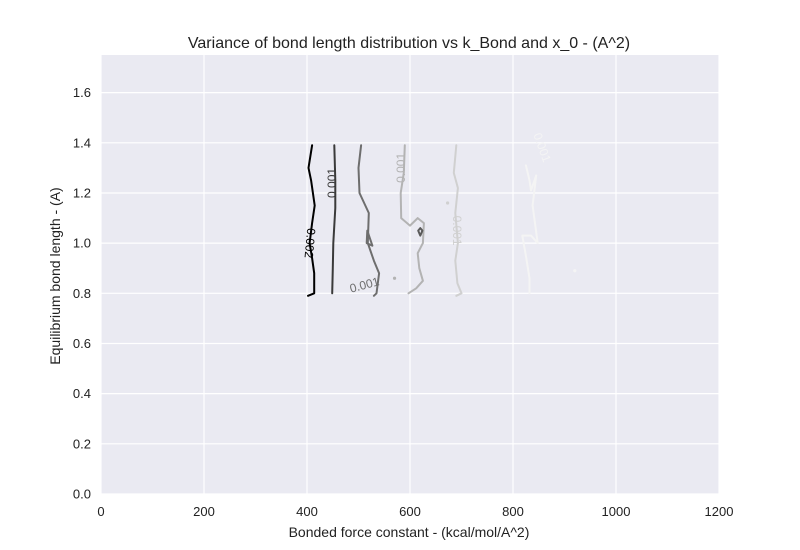  What do you see at coordinates (719, 511) in the screenshot?
I see `x-tick-label: 1200` at bounding box center [719, 511].